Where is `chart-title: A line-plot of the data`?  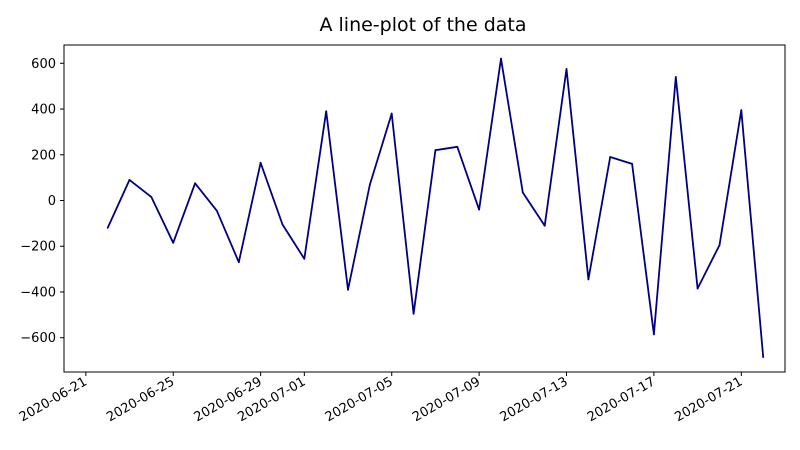
chart-title: A line-plot of the data is located at coordinates (422, 25).